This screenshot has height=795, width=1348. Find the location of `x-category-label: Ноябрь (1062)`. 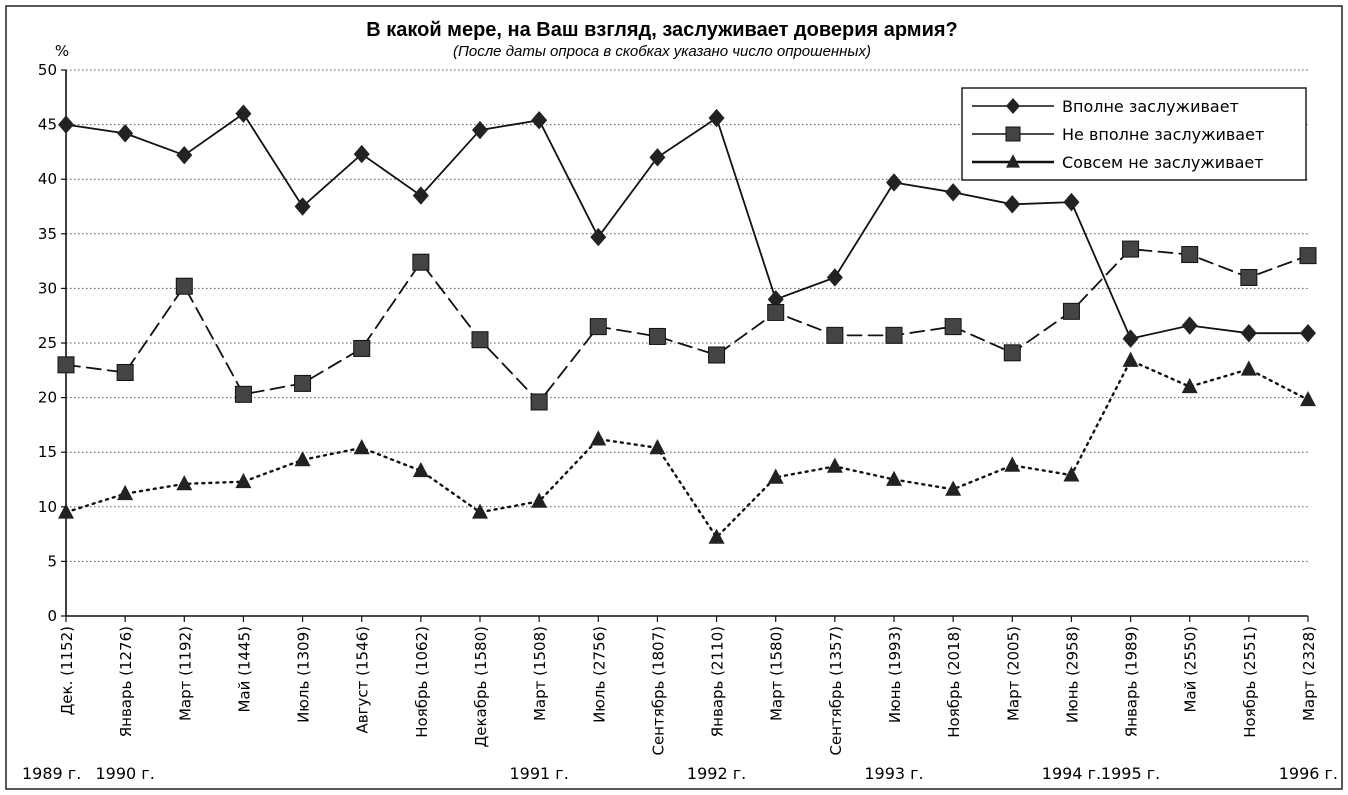

x-category-label: Ноябрь (1062) is located at coordinates (422, 682).